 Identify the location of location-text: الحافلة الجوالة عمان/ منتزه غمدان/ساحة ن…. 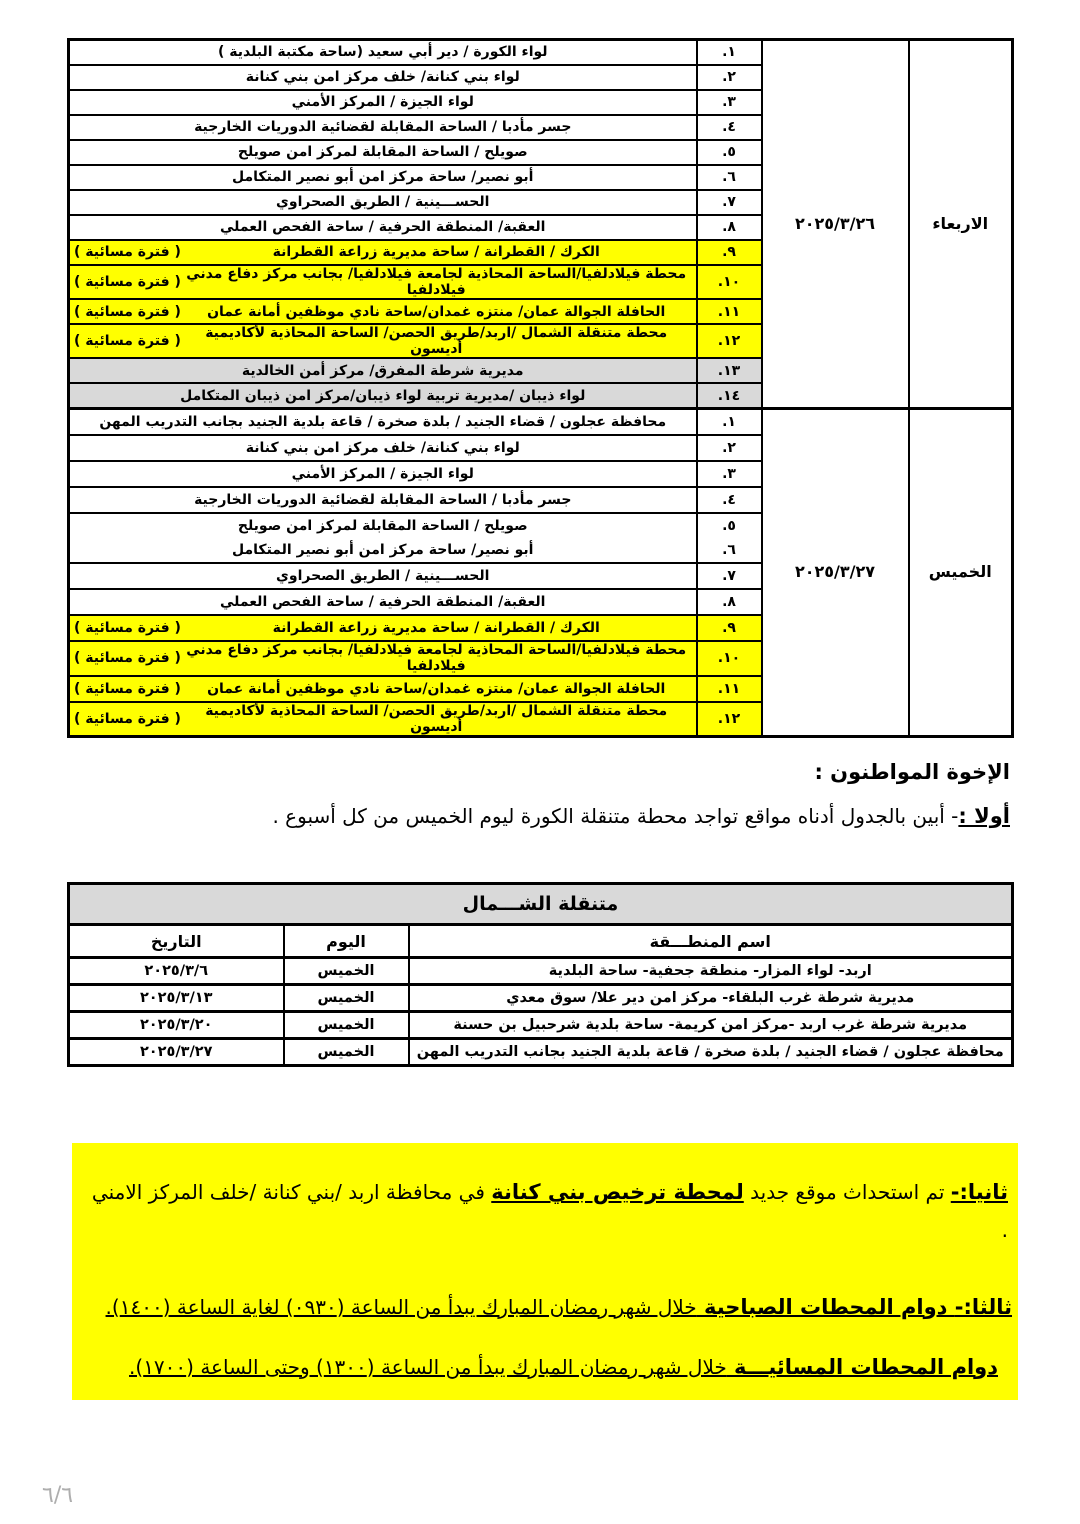
(436, 688).